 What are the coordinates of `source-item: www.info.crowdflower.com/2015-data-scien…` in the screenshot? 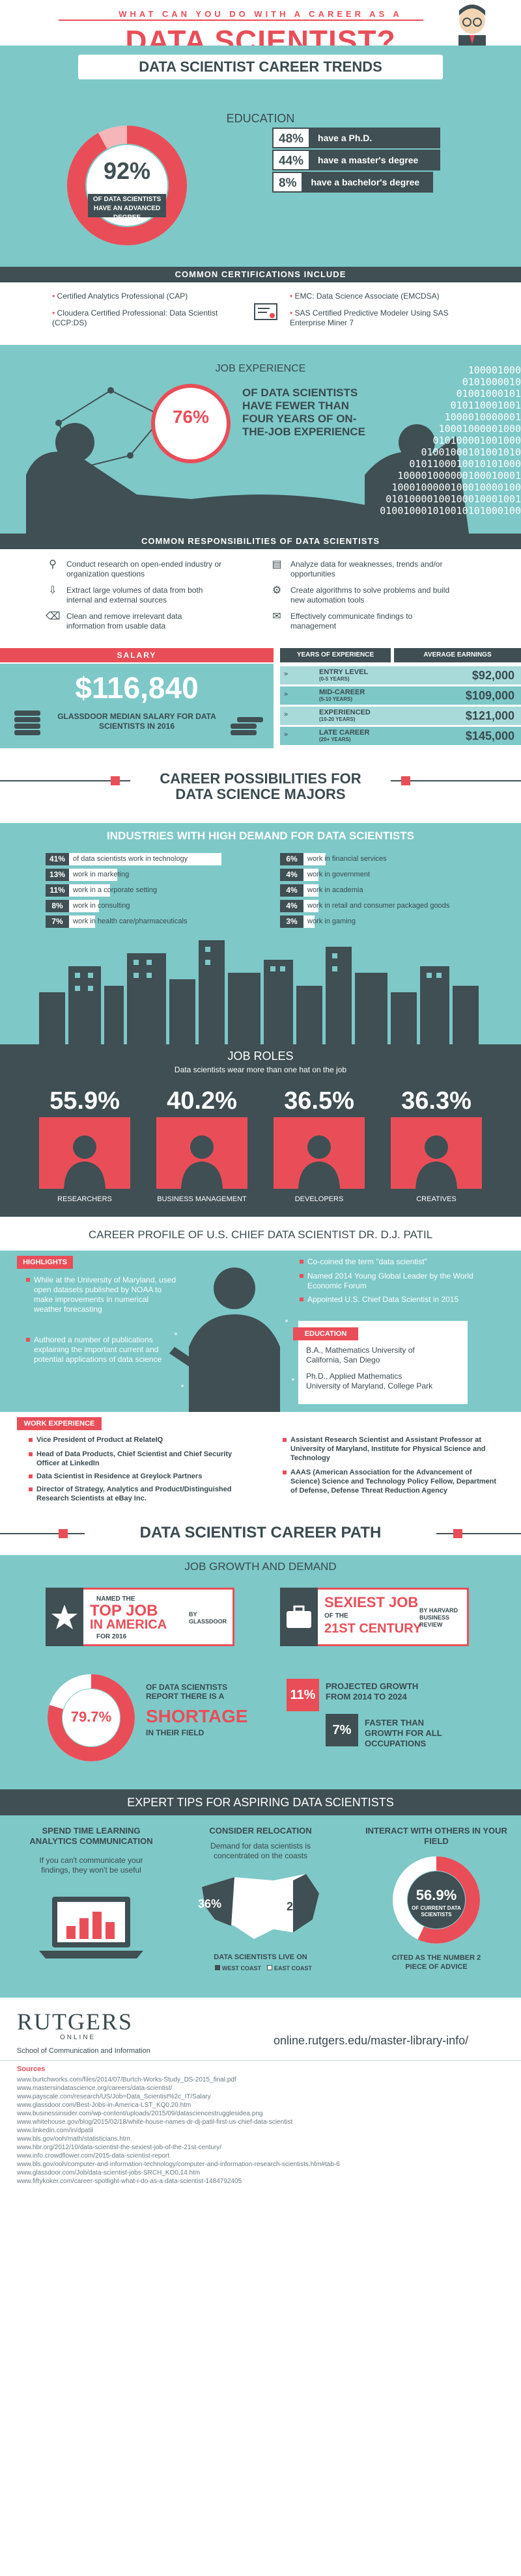 It's located at (93, 2156).